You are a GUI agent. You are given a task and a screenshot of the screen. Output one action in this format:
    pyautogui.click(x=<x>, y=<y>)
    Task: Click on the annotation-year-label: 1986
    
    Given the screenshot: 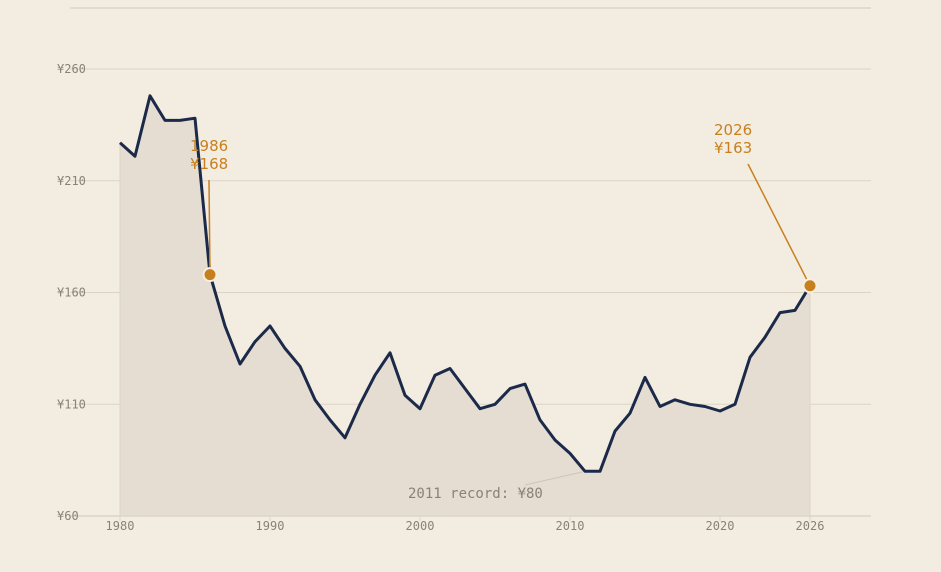 What is the action you would take?
    pyautogui.click(x=209, y=146)
    